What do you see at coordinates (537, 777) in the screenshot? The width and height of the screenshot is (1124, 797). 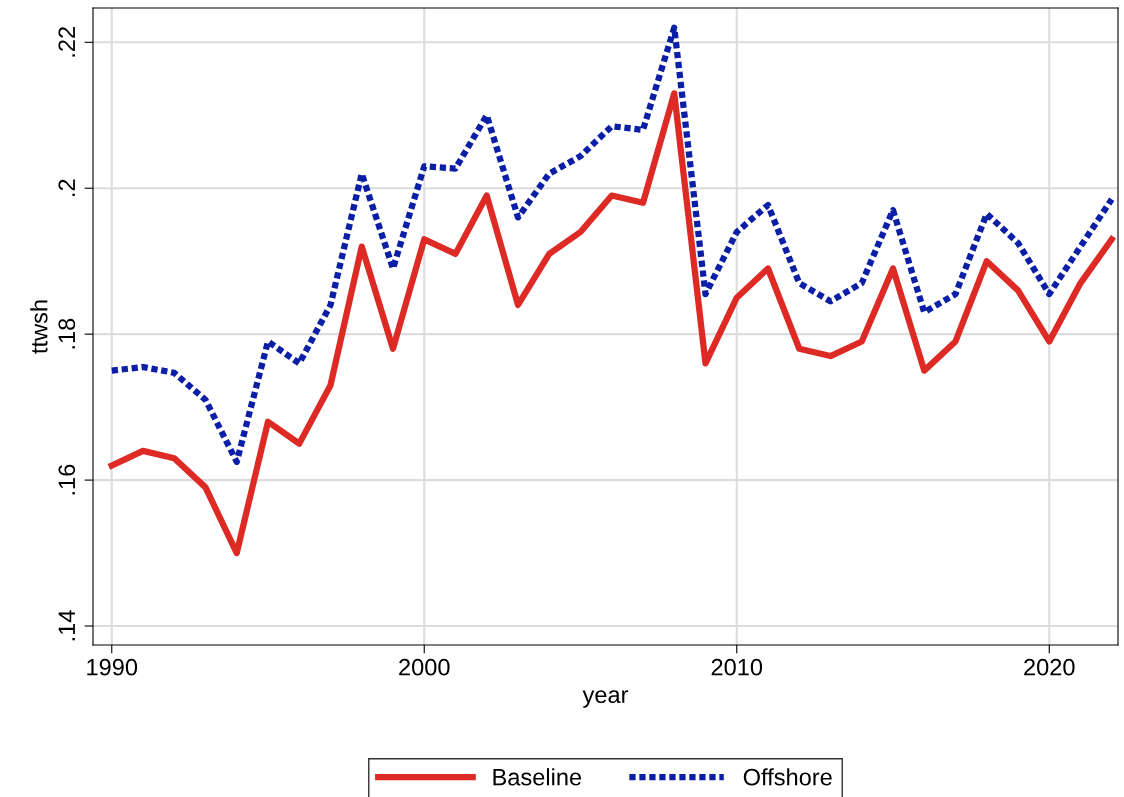 I see `legend-label: Baseline` at bounding box center [537, 777].